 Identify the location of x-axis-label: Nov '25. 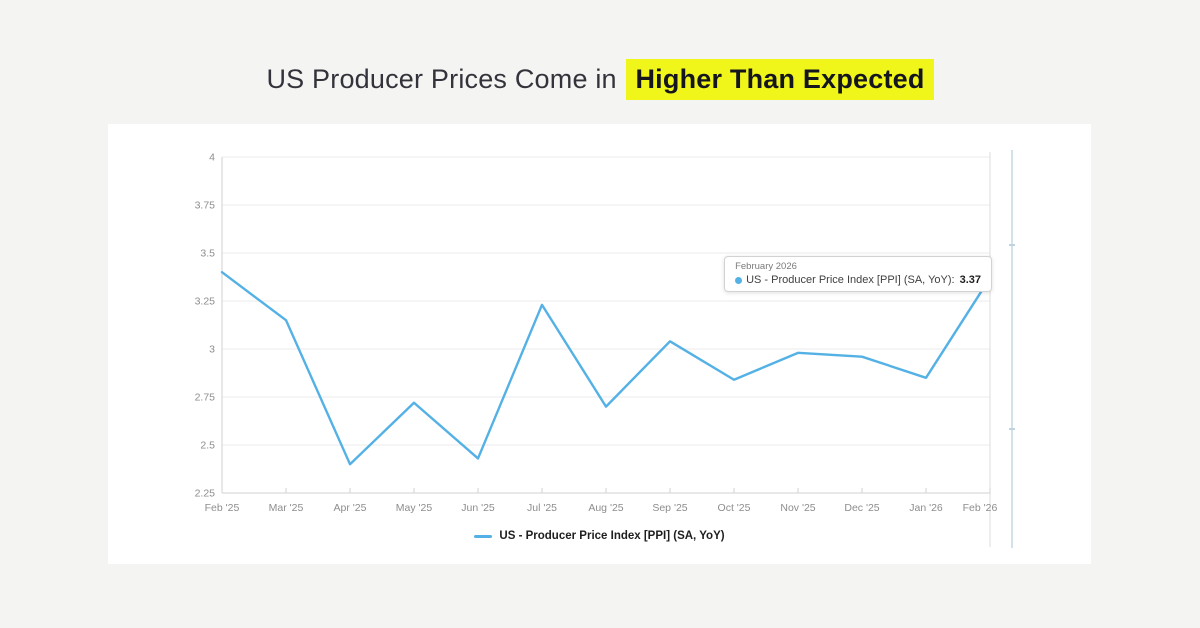
(797, 508).